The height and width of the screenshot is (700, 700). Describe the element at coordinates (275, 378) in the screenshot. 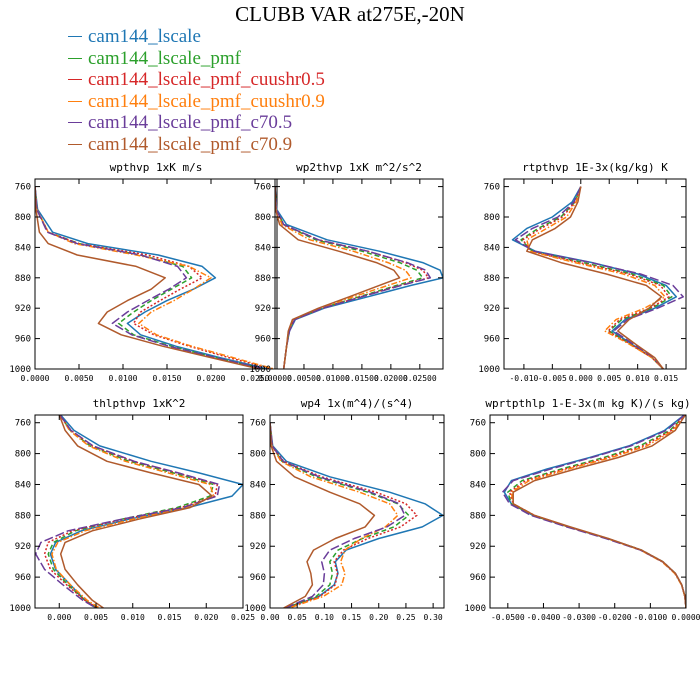

I see `x-tick-label: 0.00000` at that location.